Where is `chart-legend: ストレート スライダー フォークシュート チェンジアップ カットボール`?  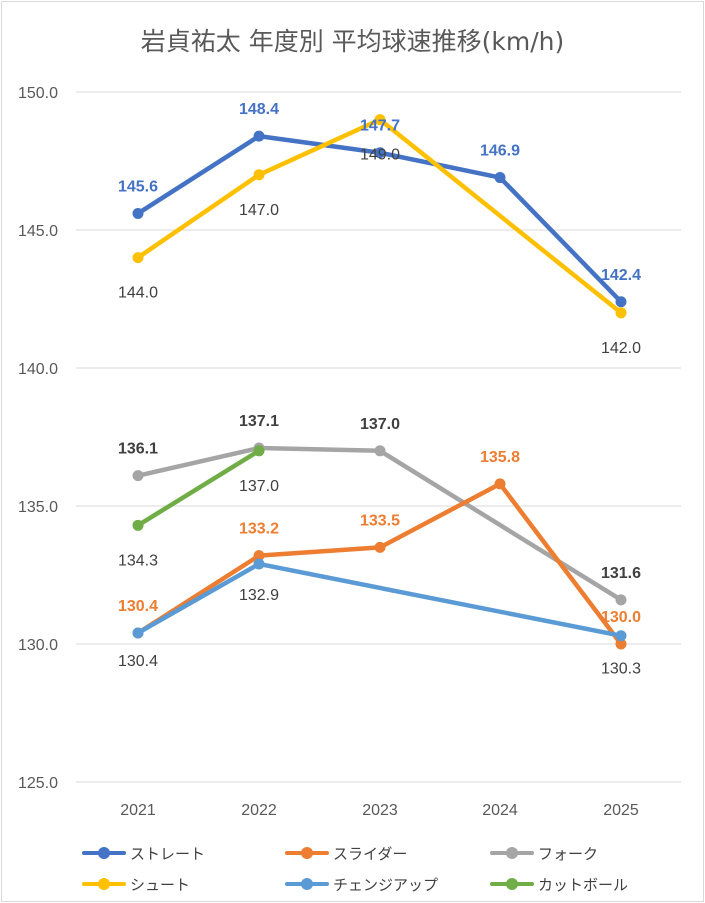
chart-legend: ストレート スライダー フォークシュート チェンジアップ カットボール is located at coordinates (352, 868).